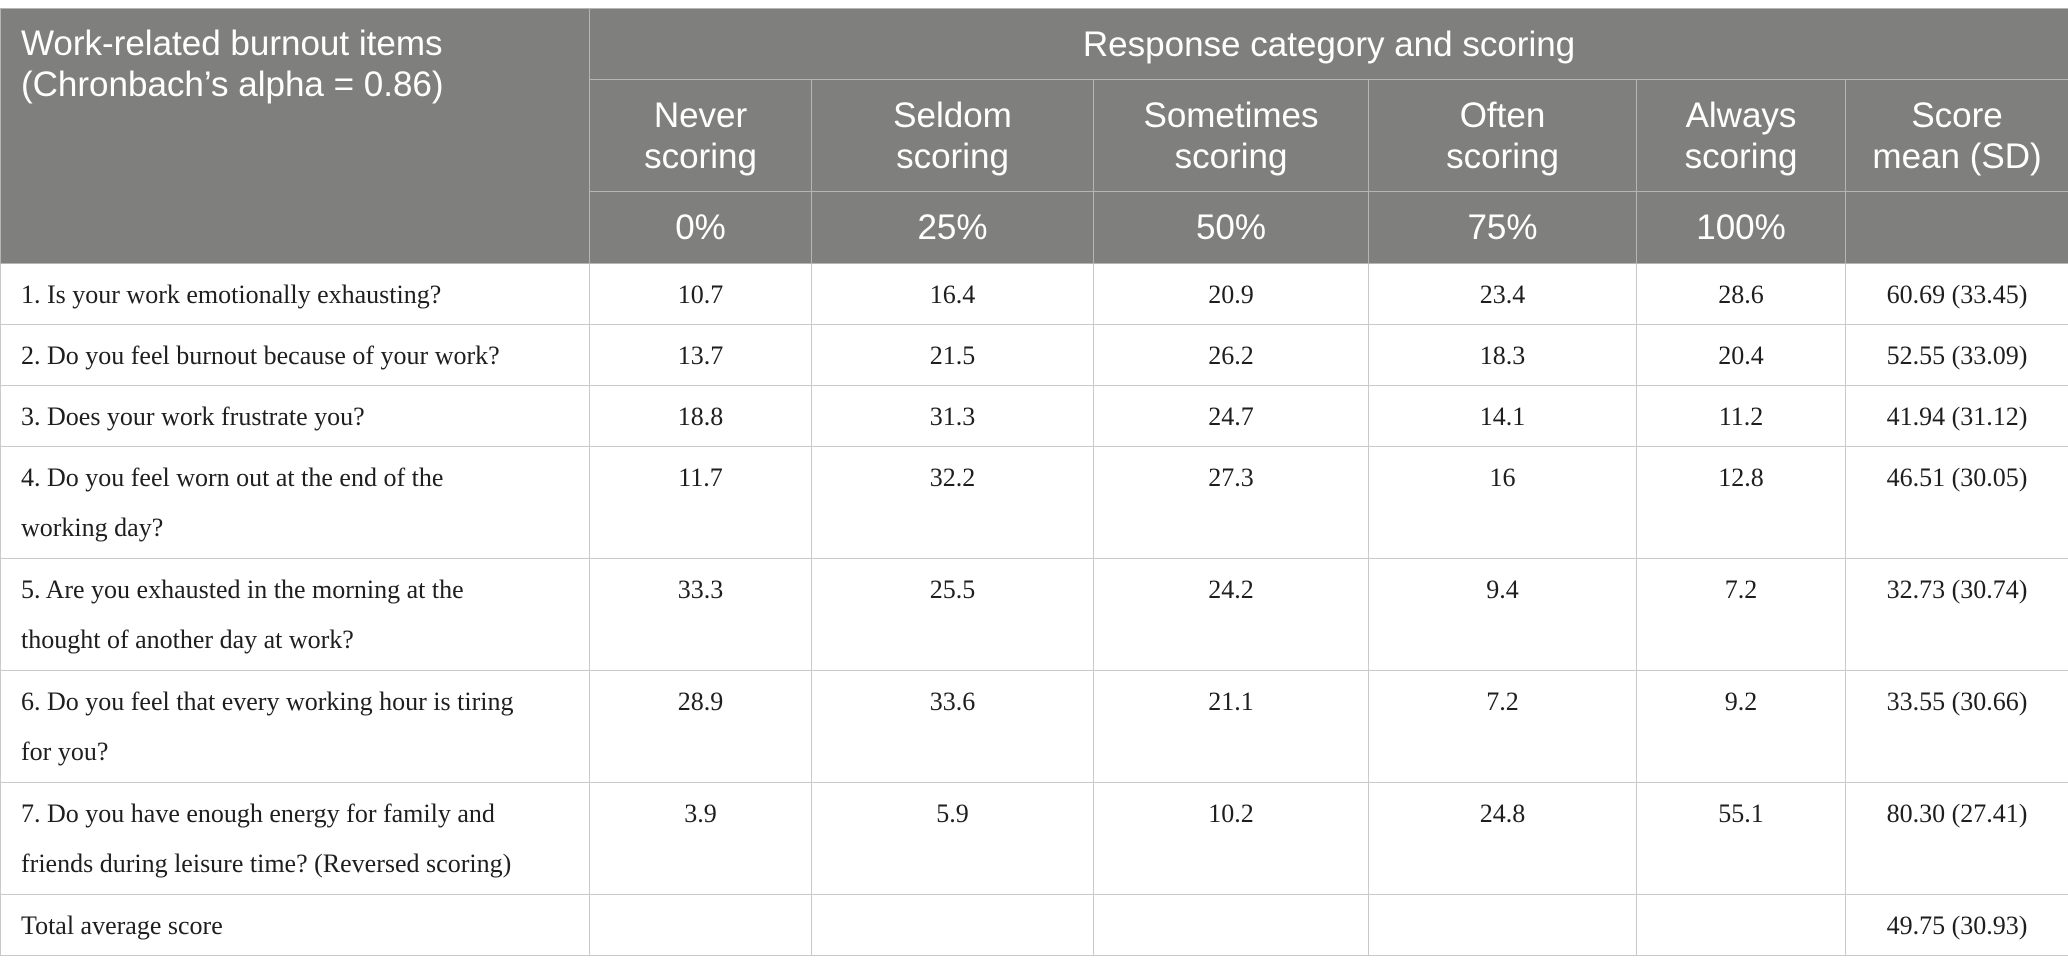  I want to click on value-cell: 28.9, so click(700, 726).